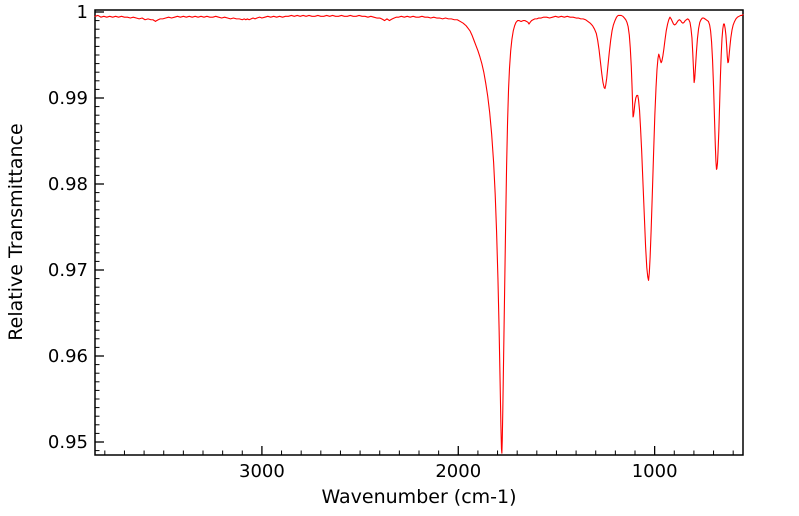 The image size is (799, 516). Describe the element at coordinates (68, 270) in the screenshot. I see `y-tick-label: 0.97` at that location.